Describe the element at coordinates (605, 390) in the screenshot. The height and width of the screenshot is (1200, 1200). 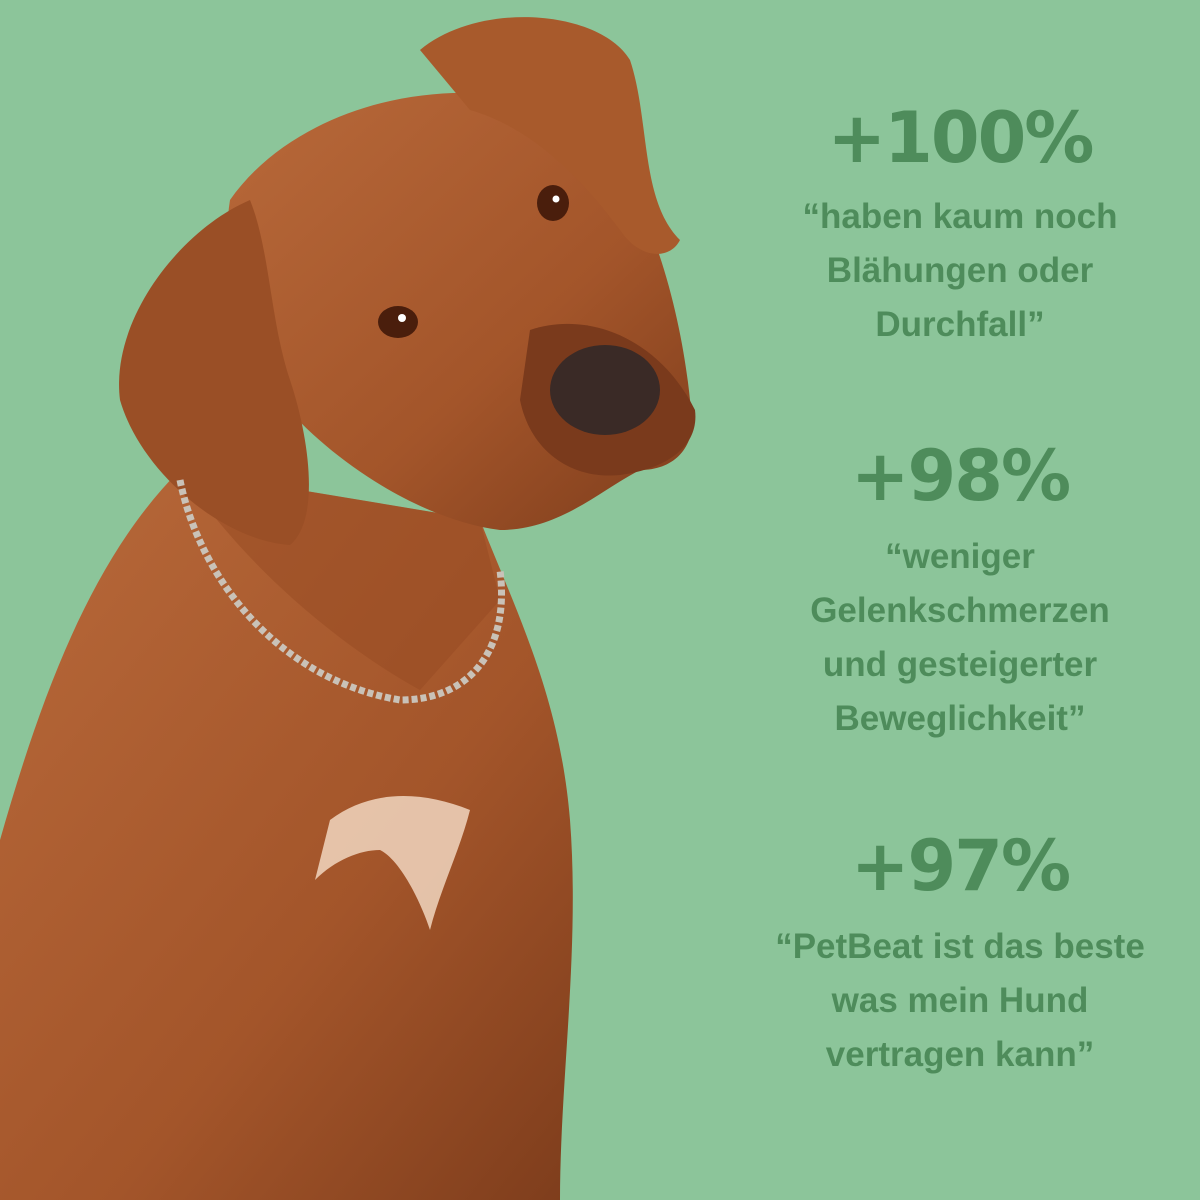
I see `dog-nose` at that location.